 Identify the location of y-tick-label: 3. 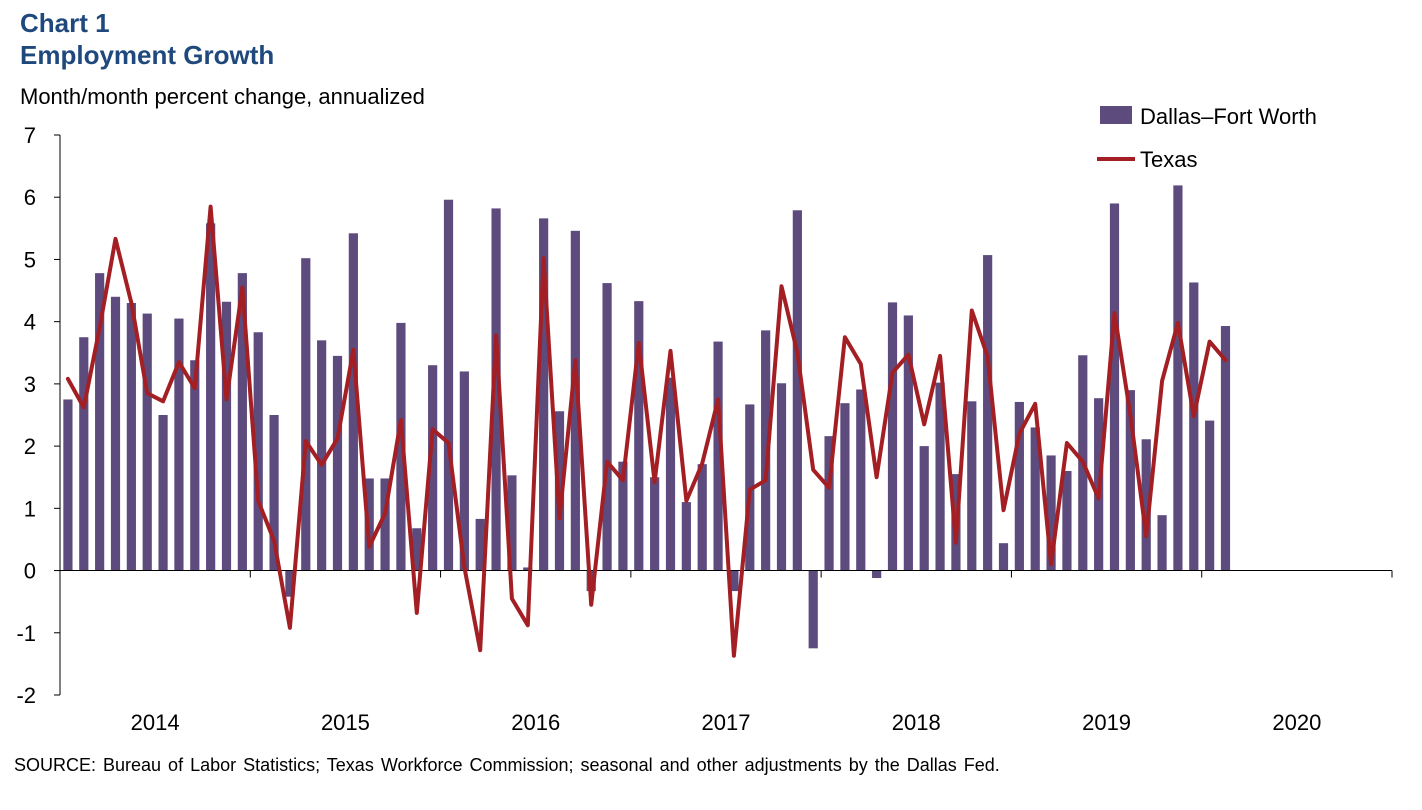
(30, 384).